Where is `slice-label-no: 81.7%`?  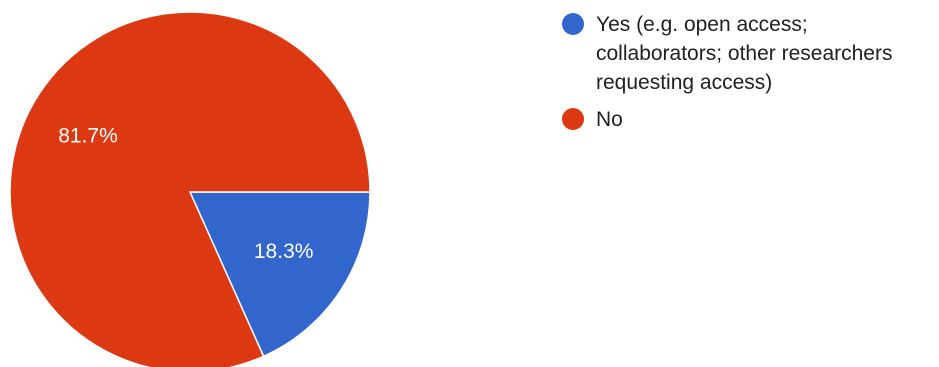
slice-label-no: 81.7% is located at coordinates (88, 136).